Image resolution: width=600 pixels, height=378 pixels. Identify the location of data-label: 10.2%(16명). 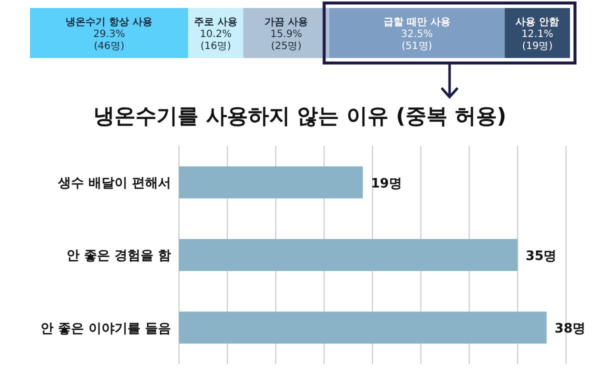
(216, 40).